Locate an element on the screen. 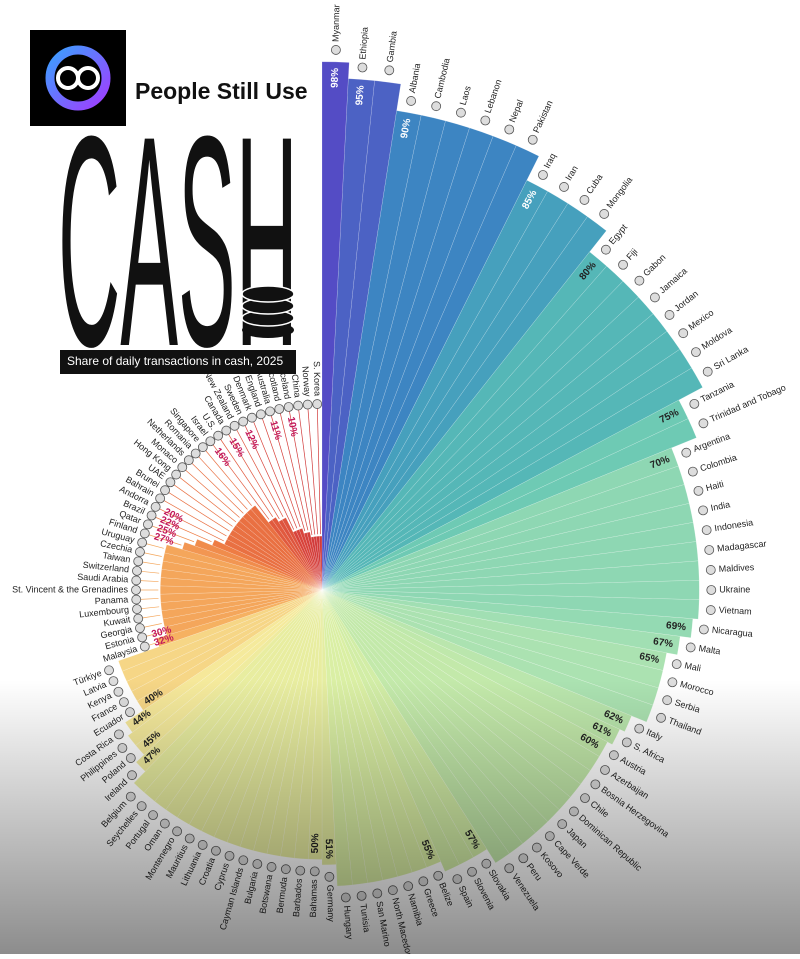 The image size is (800, 959). category-label: Indonesia is located at coordinates (734, 525).